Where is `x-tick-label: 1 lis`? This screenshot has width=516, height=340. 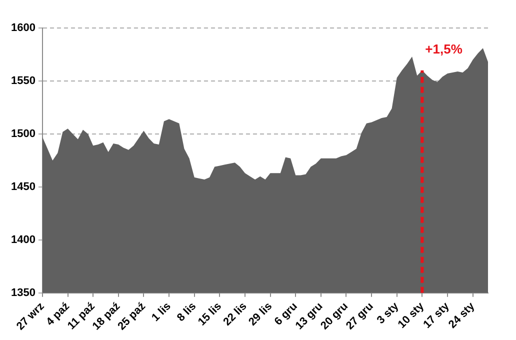 x-tick-label: 1 lis is located at coordinates (162, 312).